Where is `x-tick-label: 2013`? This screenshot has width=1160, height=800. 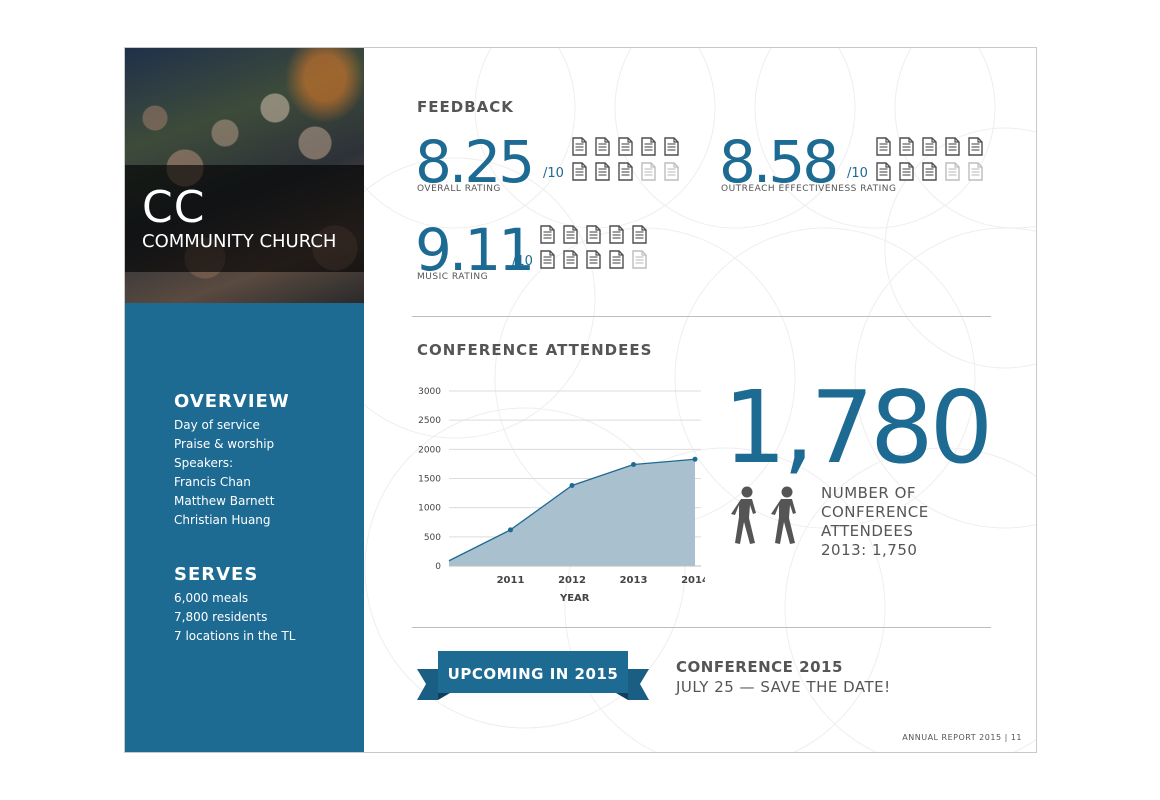
x-tick-label: 2013 is located at coordinates (634, 580).